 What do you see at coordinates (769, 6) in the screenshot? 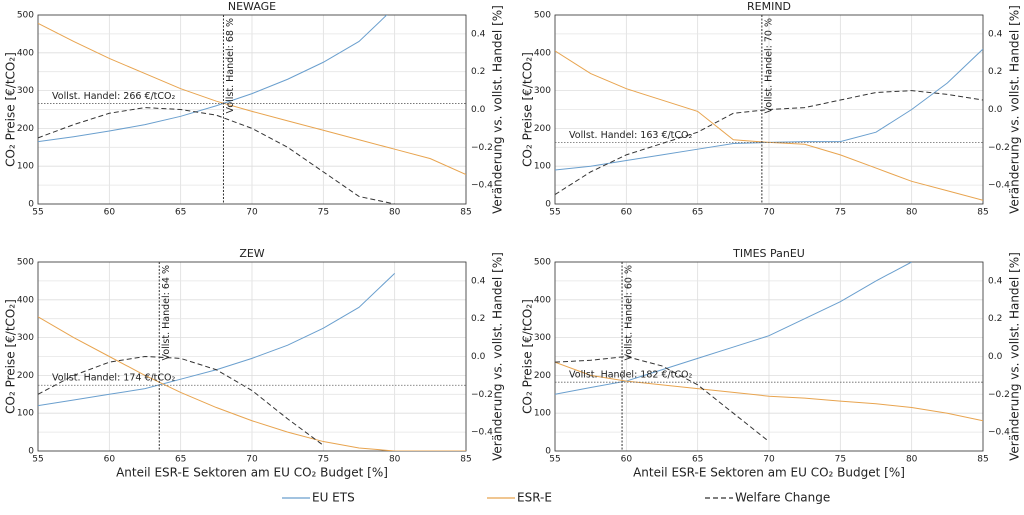
I see `chart-title: REMIND` at bounding box center [769, 6].